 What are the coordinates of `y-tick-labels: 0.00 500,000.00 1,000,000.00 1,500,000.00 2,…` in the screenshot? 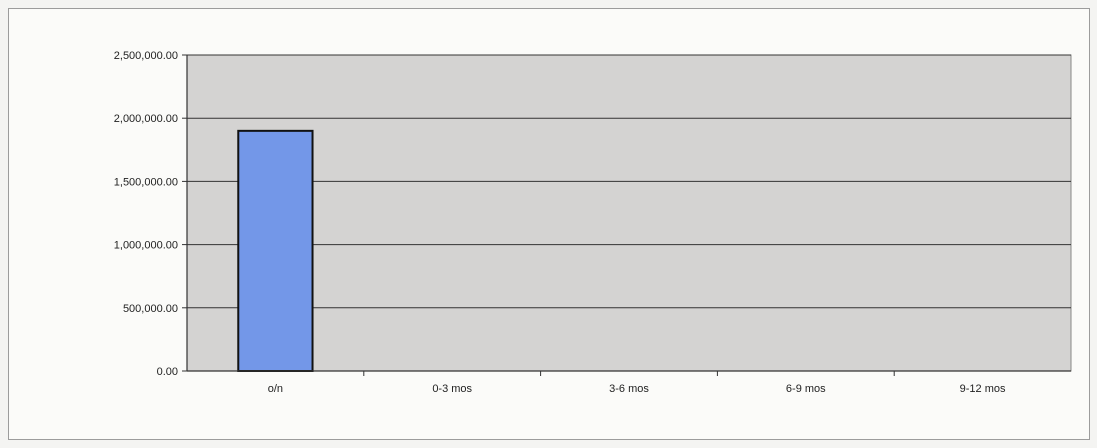 It's located at (146, 214).